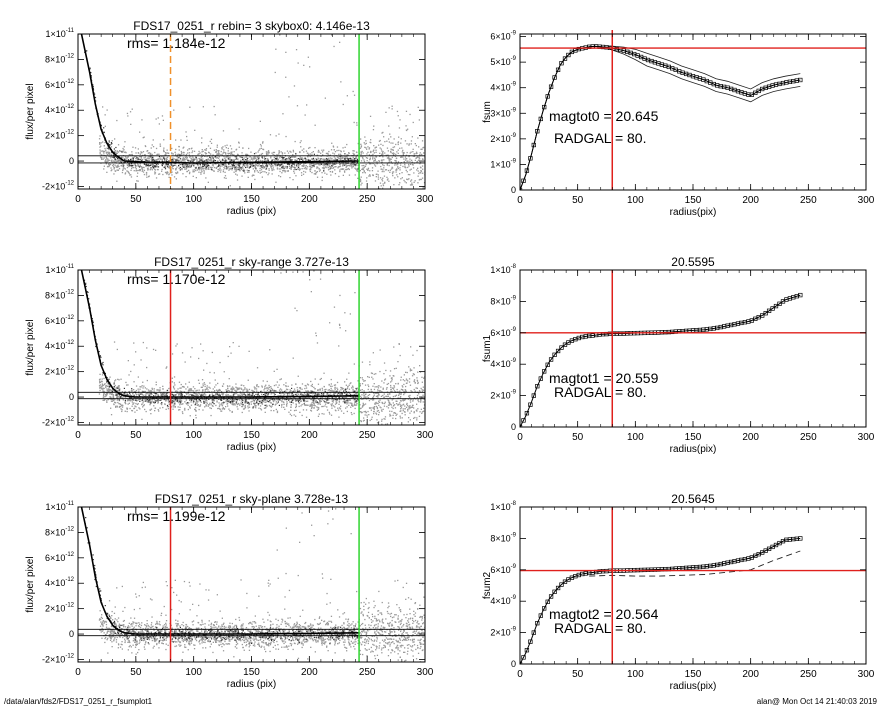  I want to click on x-tick-label: 300, so click(866, 200).